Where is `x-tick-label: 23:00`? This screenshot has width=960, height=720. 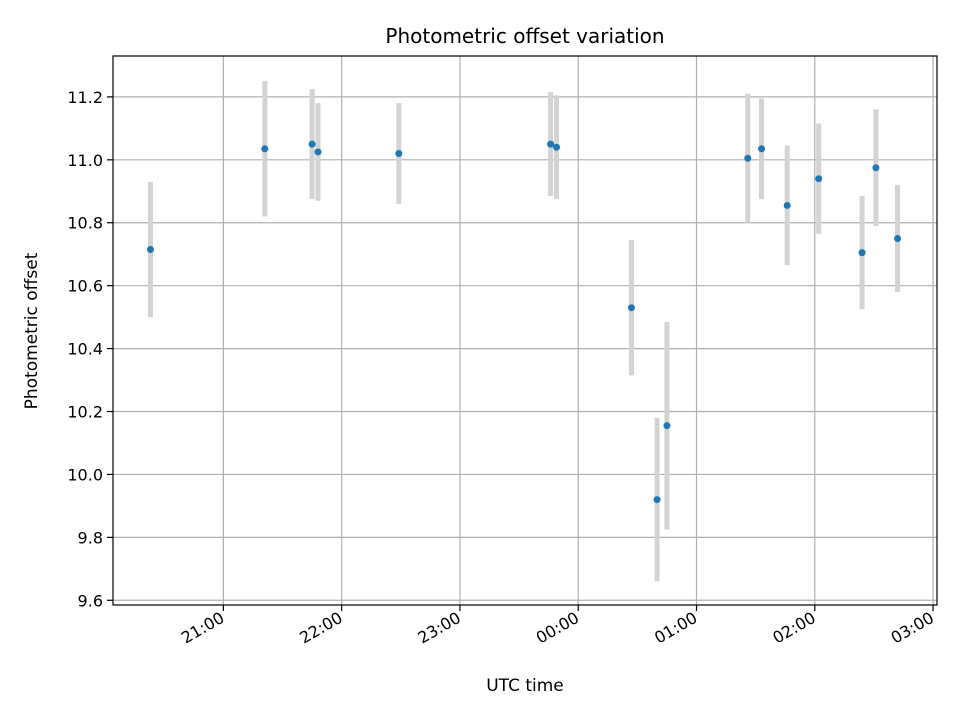 x-tick-label: 23:00 is located at coordinates (439, 628).